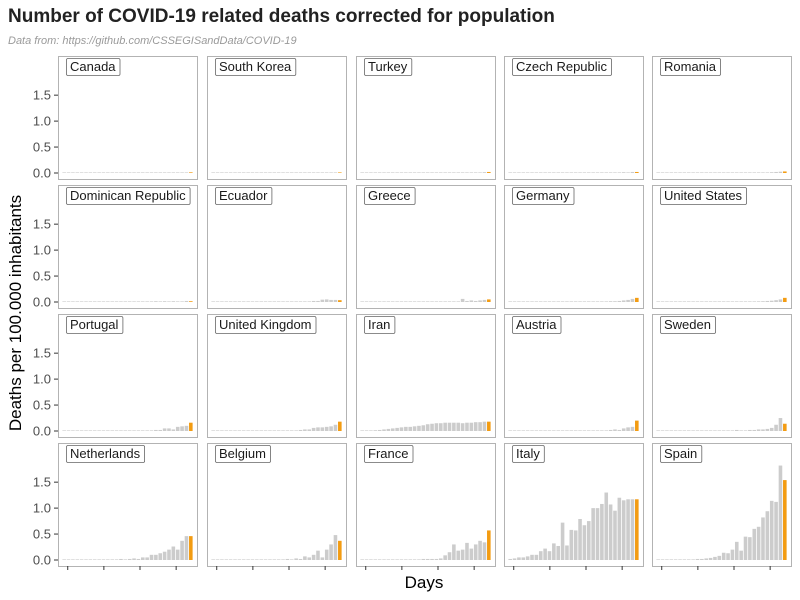 The width and height of the screenshot is (800, 600). I want to click on y-tick-label: 1.0, so click(42, 250).